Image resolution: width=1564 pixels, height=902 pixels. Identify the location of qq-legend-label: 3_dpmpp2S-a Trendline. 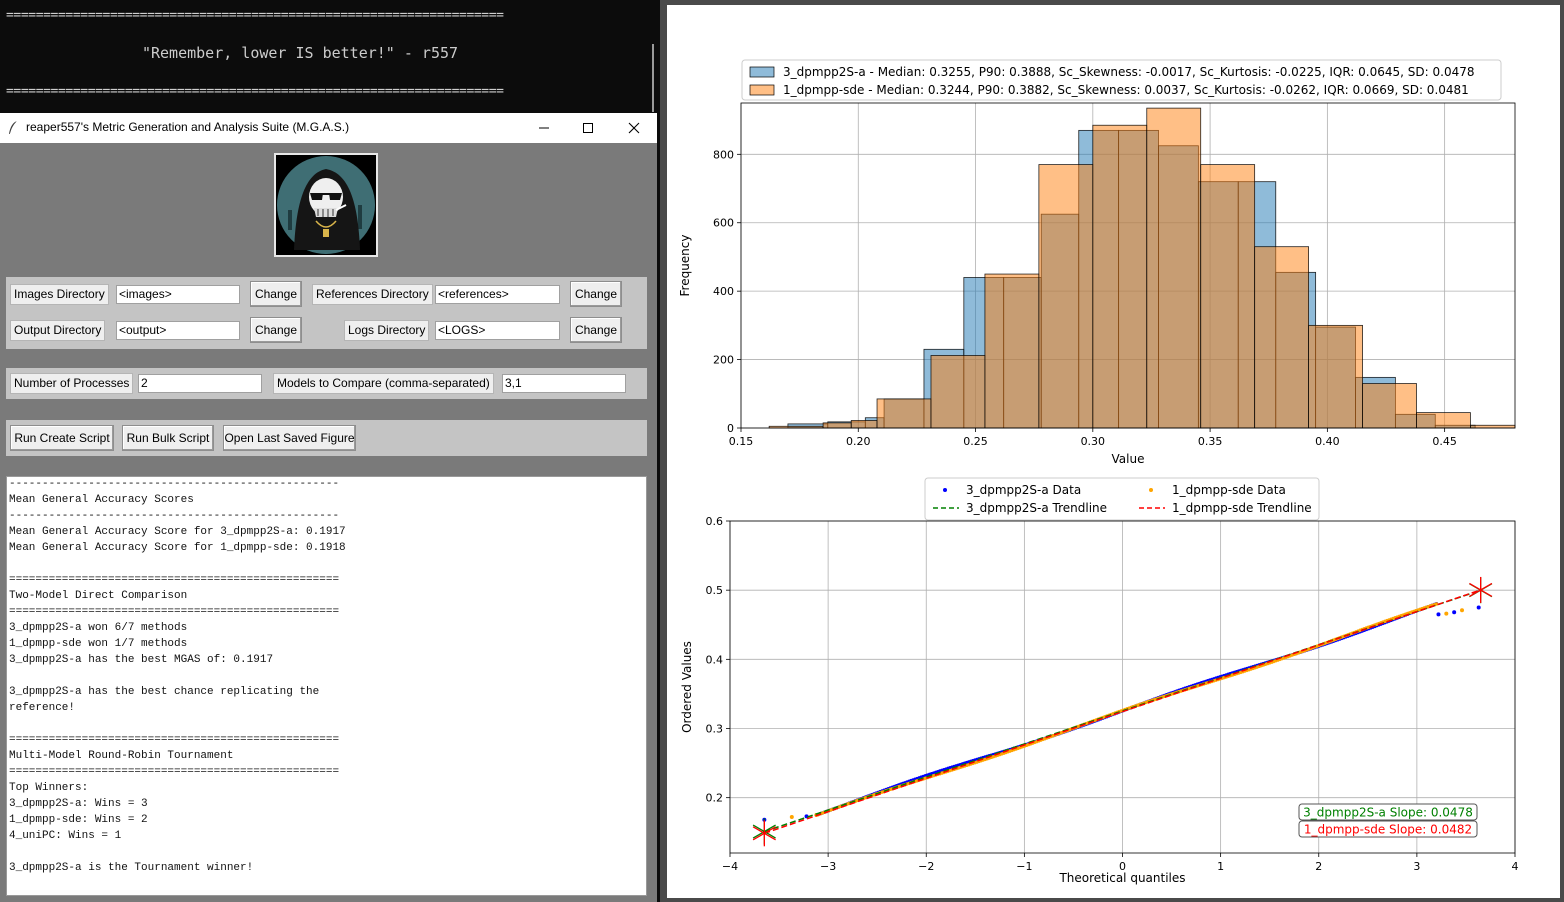
(1036, 508).